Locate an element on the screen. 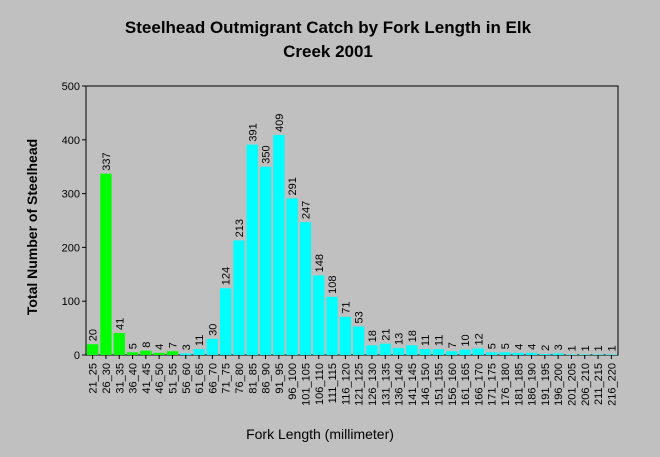  x-tick-label: 91_95 is located at coordinates (280, 378).